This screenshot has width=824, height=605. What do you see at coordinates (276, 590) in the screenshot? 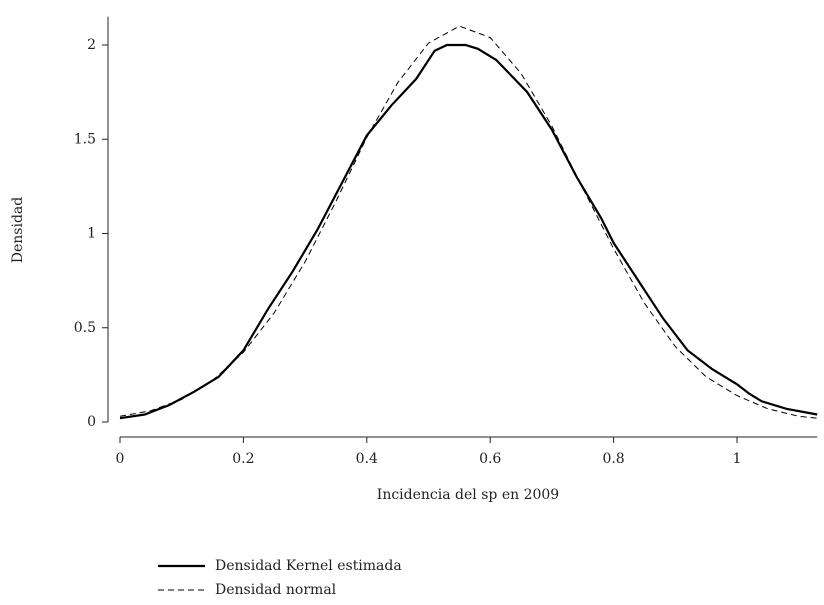
I see `legend-label: Densidad normal` at bounding box center [276, 590].